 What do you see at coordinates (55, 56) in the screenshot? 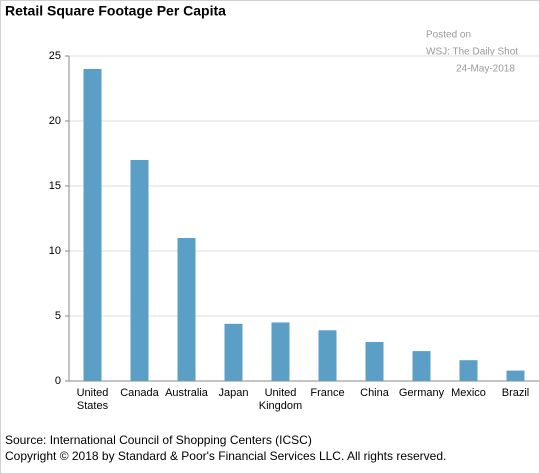
I see `y-tick-label: 25` at bounding box center [55, 56].